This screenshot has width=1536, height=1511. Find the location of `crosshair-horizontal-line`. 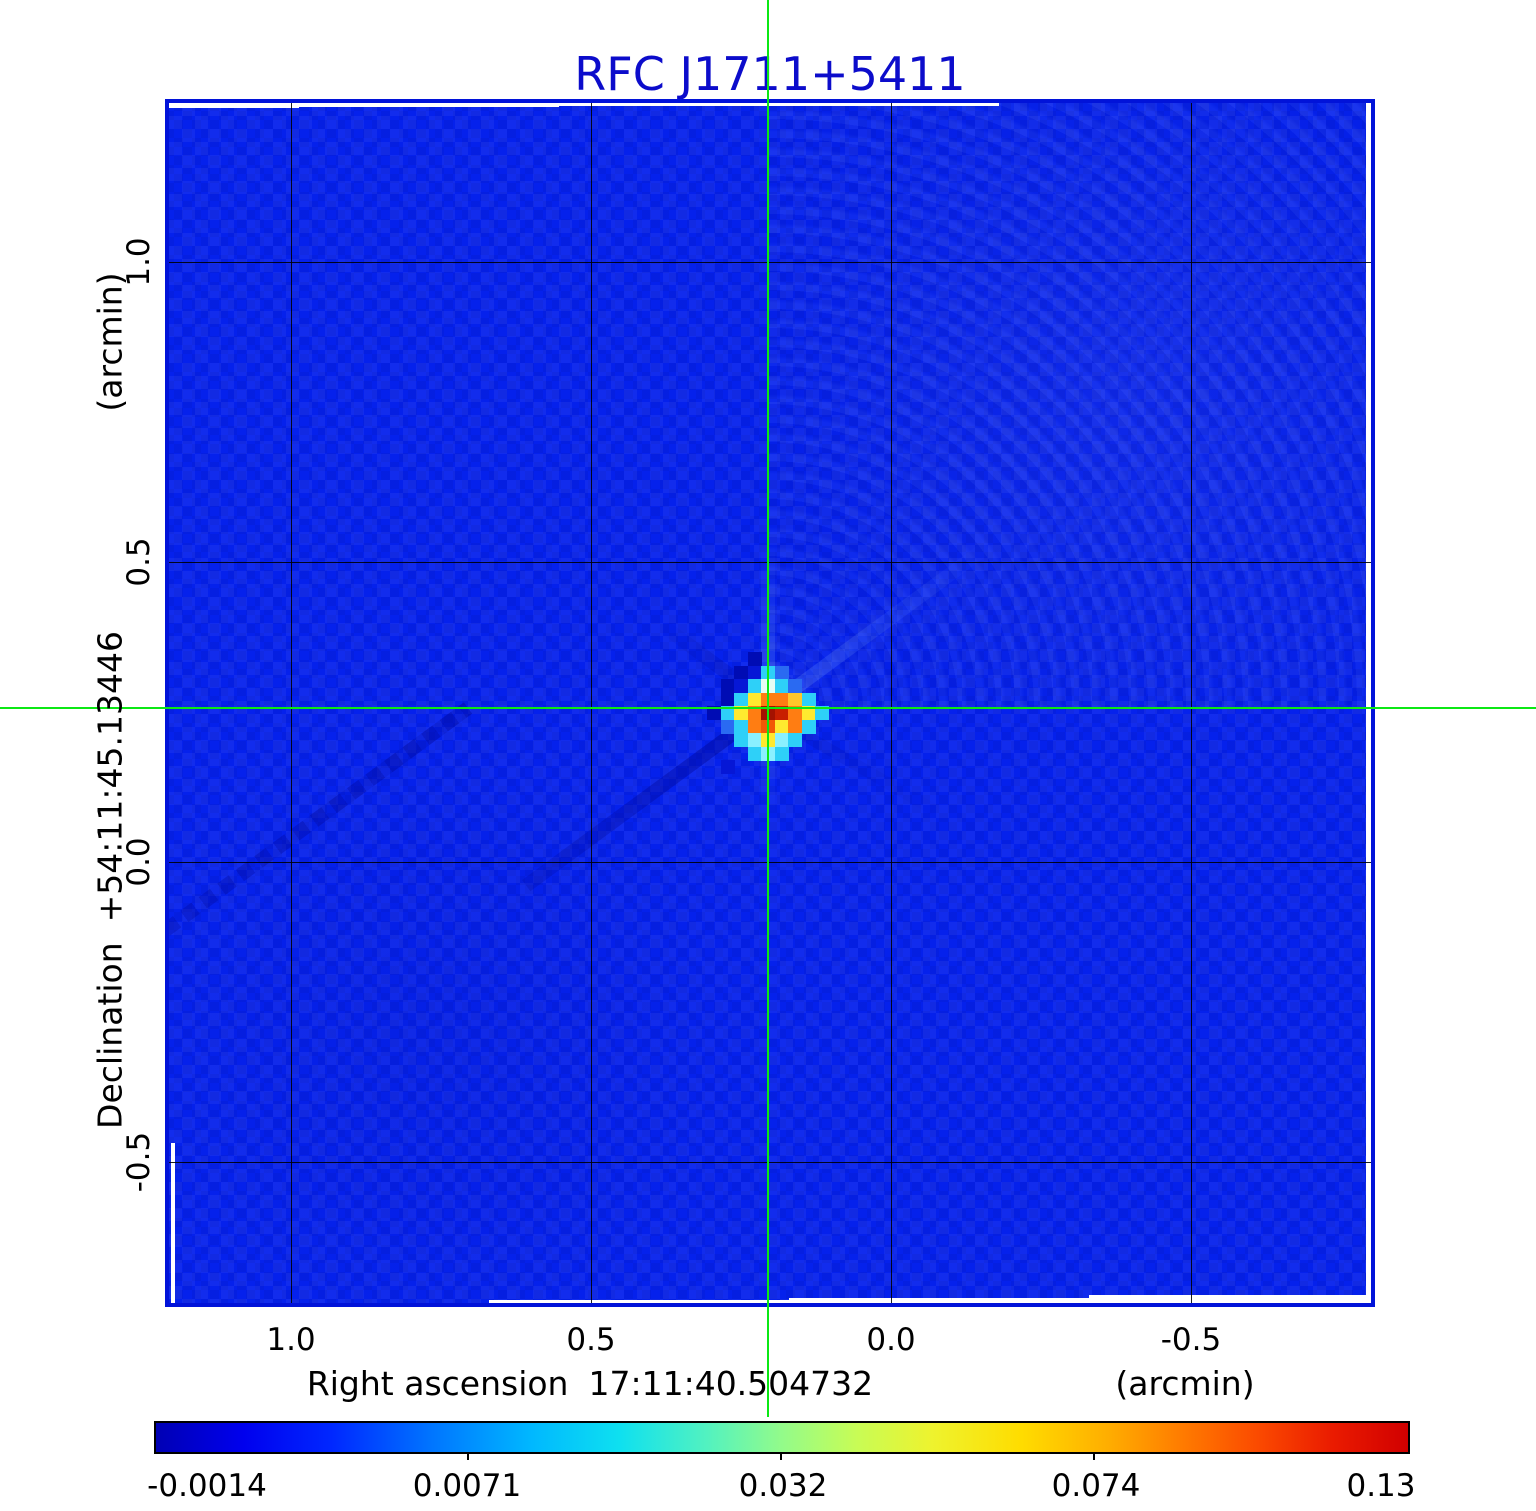

crosshair-horizontal-line is located at coordinates (768, 708).